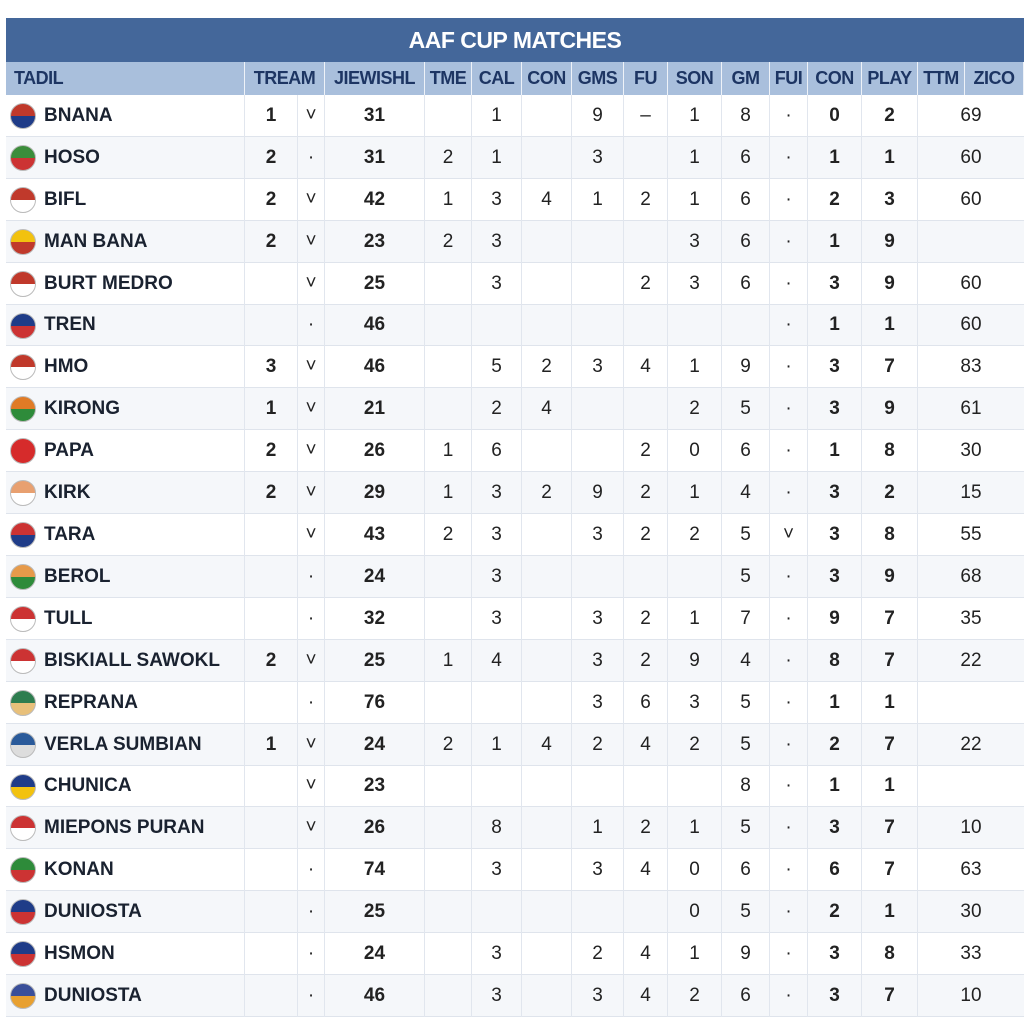 This screenshot has height=1024, width=1024. I want to click on table-cell: 60, so click(971, 199).